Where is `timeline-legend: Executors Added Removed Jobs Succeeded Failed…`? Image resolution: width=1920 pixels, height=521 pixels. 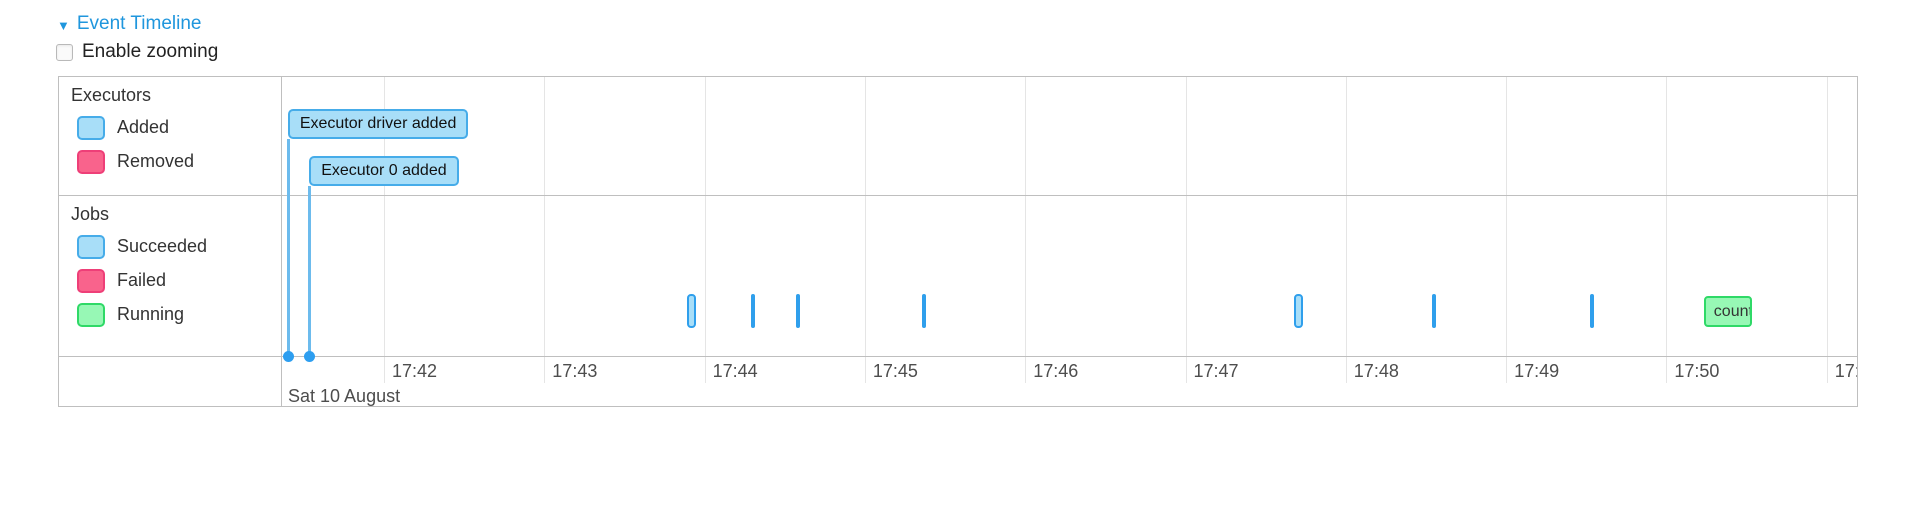
timeline-legend: Executors Added Removed Jobs Succeeded Failed… is located at coordinates (170, 241).